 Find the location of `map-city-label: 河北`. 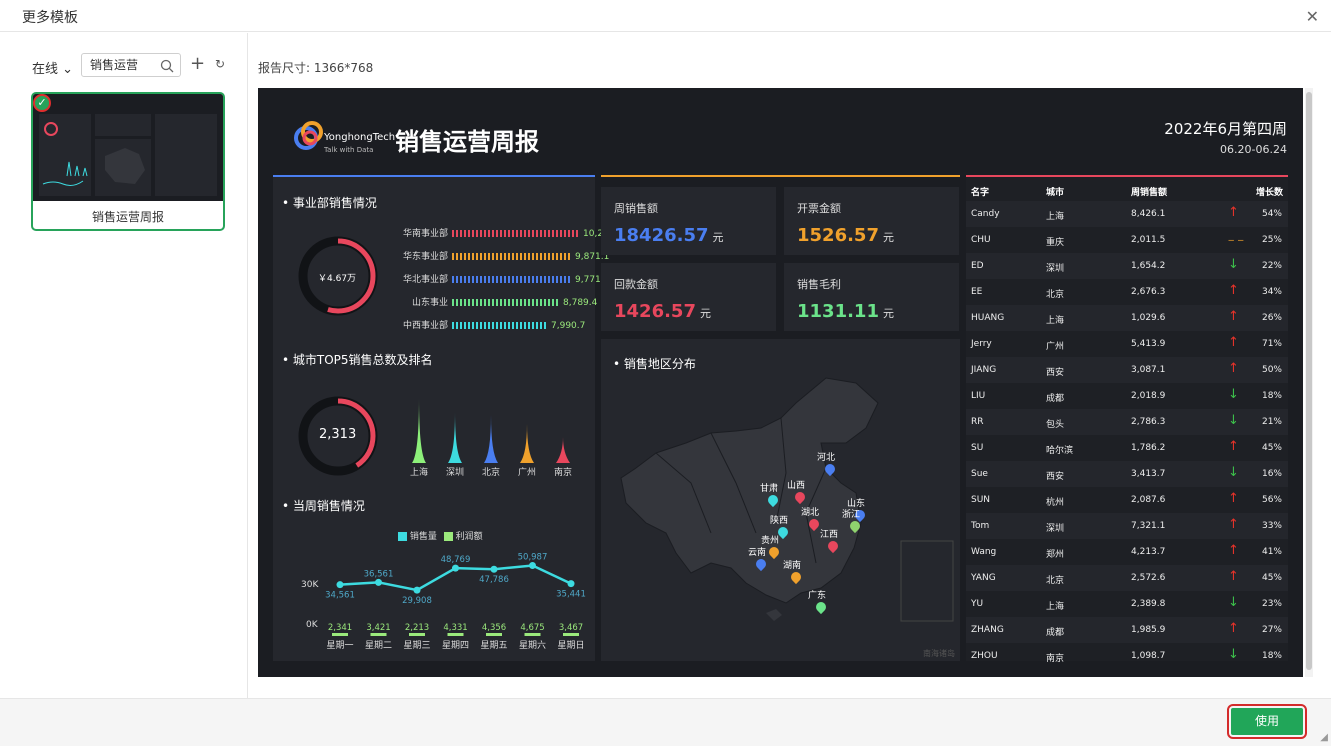

map-city-label: 河北 is located at coordinates (826, 458).